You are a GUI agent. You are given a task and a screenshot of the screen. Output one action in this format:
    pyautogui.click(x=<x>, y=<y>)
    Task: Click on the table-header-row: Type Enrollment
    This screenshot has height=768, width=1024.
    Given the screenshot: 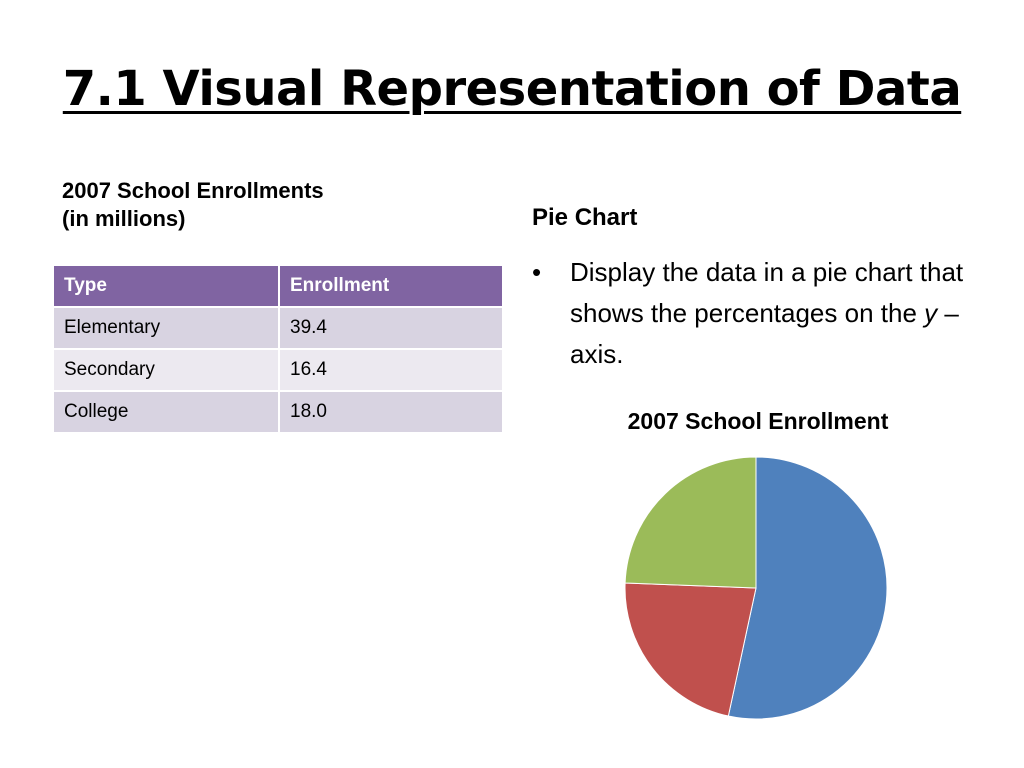 What is the action you would take?
    pyautogui.click(x=278, y=286)
    